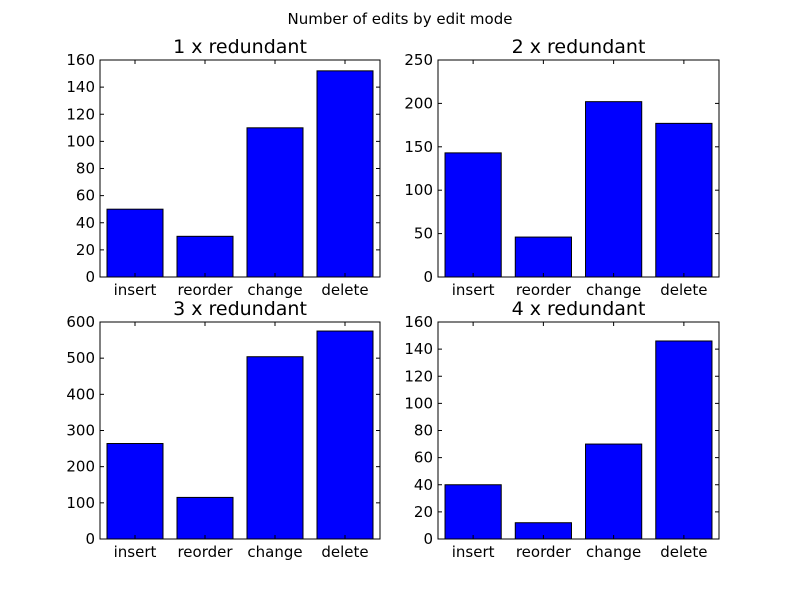 This screenshot has width=800, height=600. I want to click on subplot-title: 3 x redundant, so click(240, 309).